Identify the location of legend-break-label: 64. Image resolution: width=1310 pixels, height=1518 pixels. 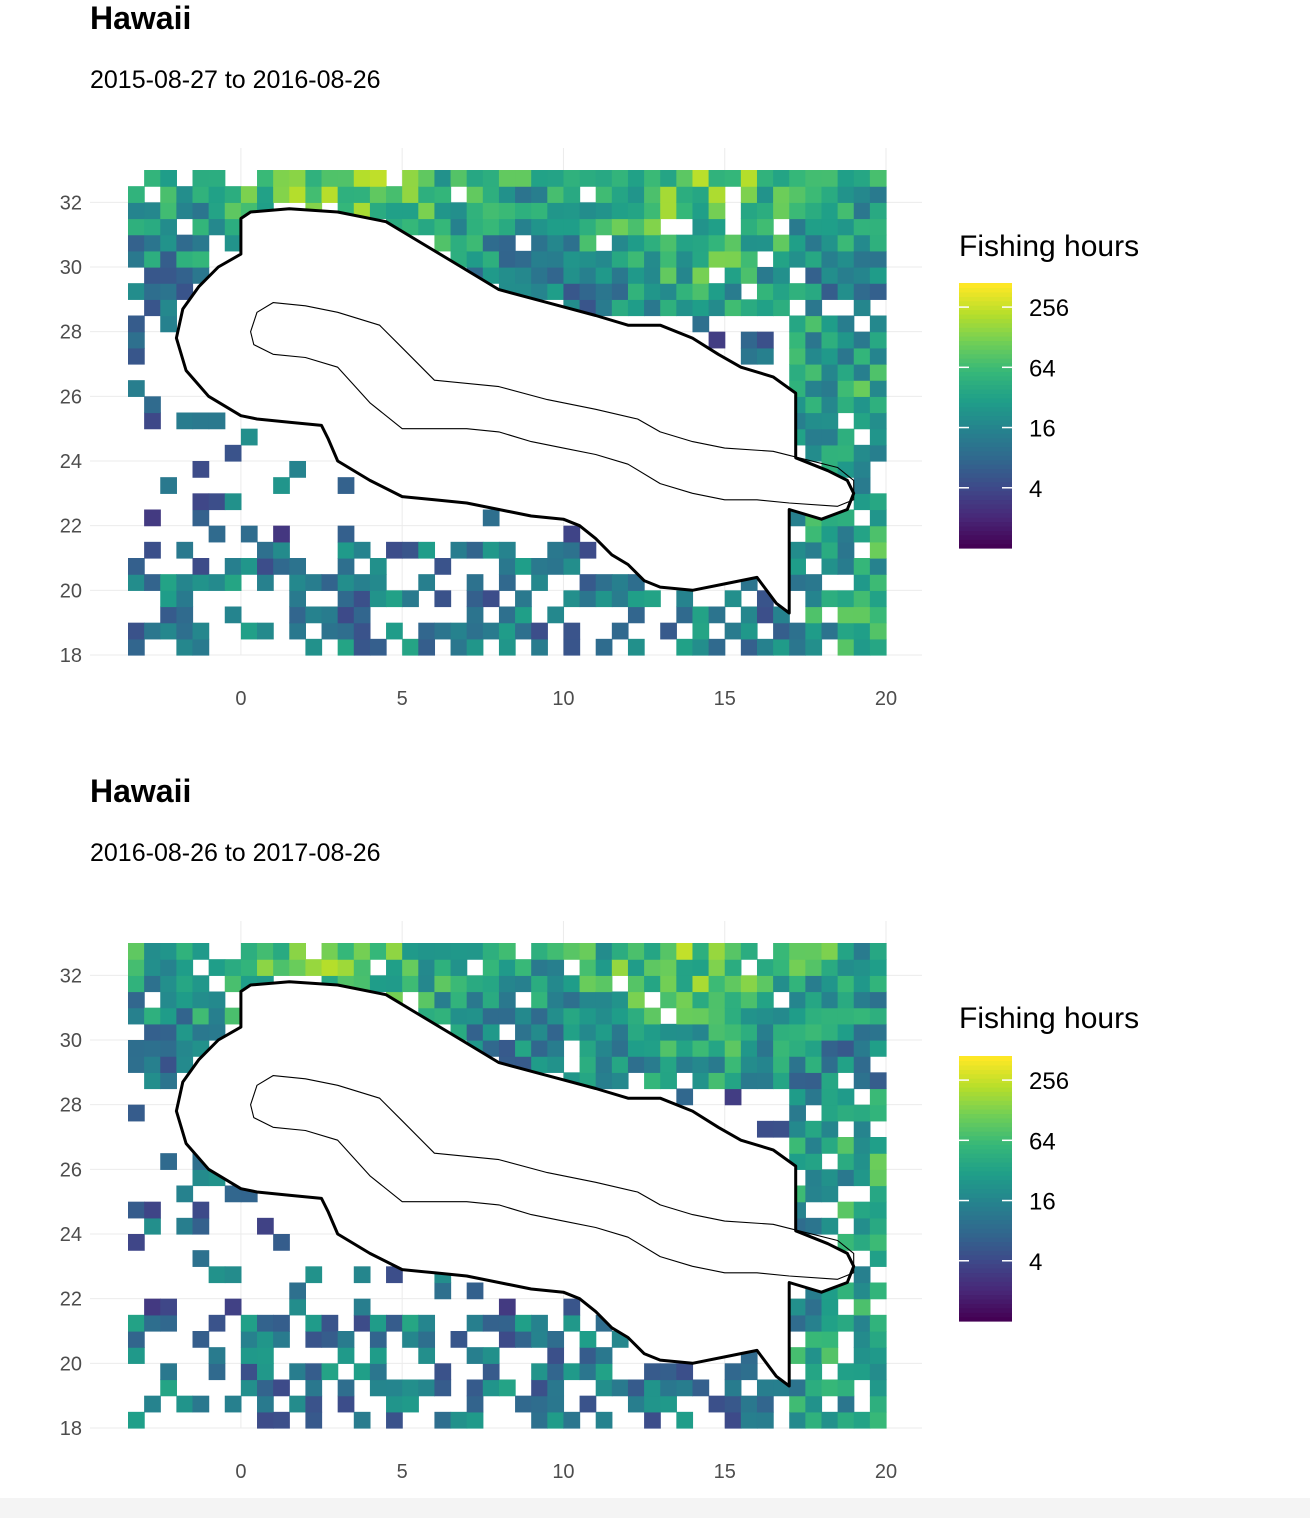
(1042, 1141).